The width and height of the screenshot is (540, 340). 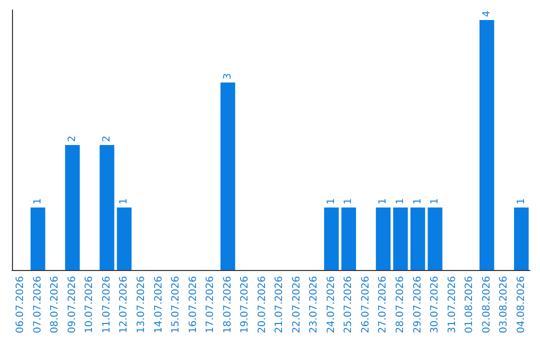 What do you see at coordinates (55, 305) in the screenshot?
I see `x-tick-label: 08.07.2026` at bounding box center [55, 305].